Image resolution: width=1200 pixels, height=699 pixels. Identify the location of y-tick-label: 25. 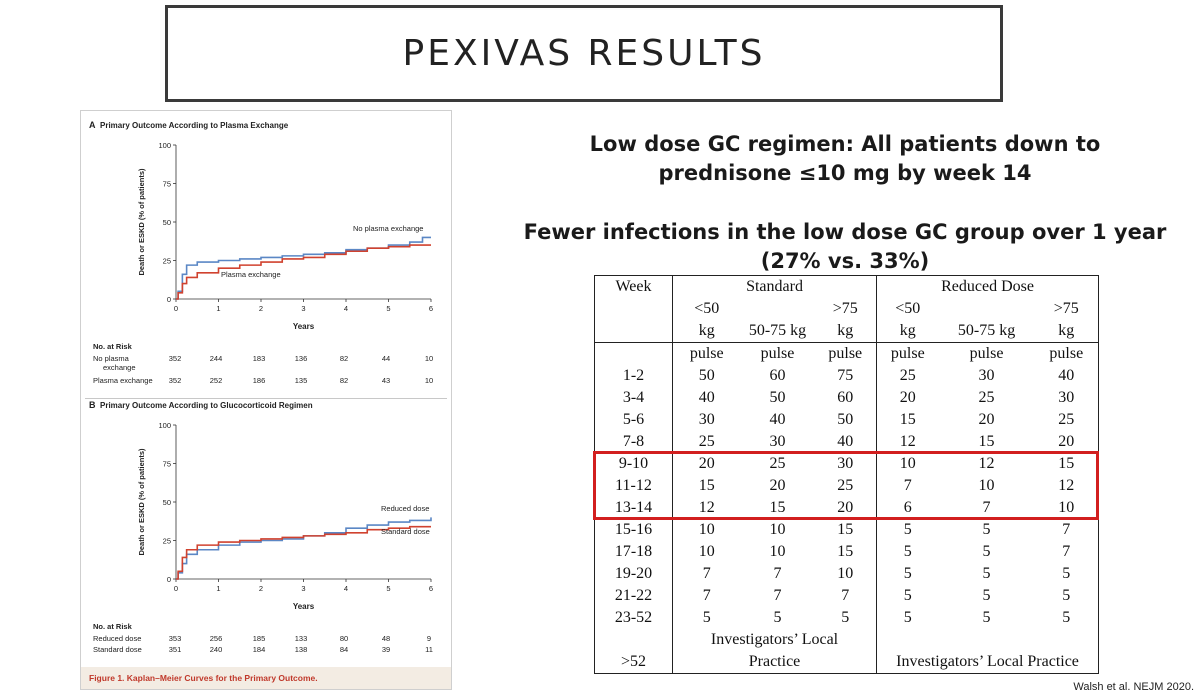
(167, 261).